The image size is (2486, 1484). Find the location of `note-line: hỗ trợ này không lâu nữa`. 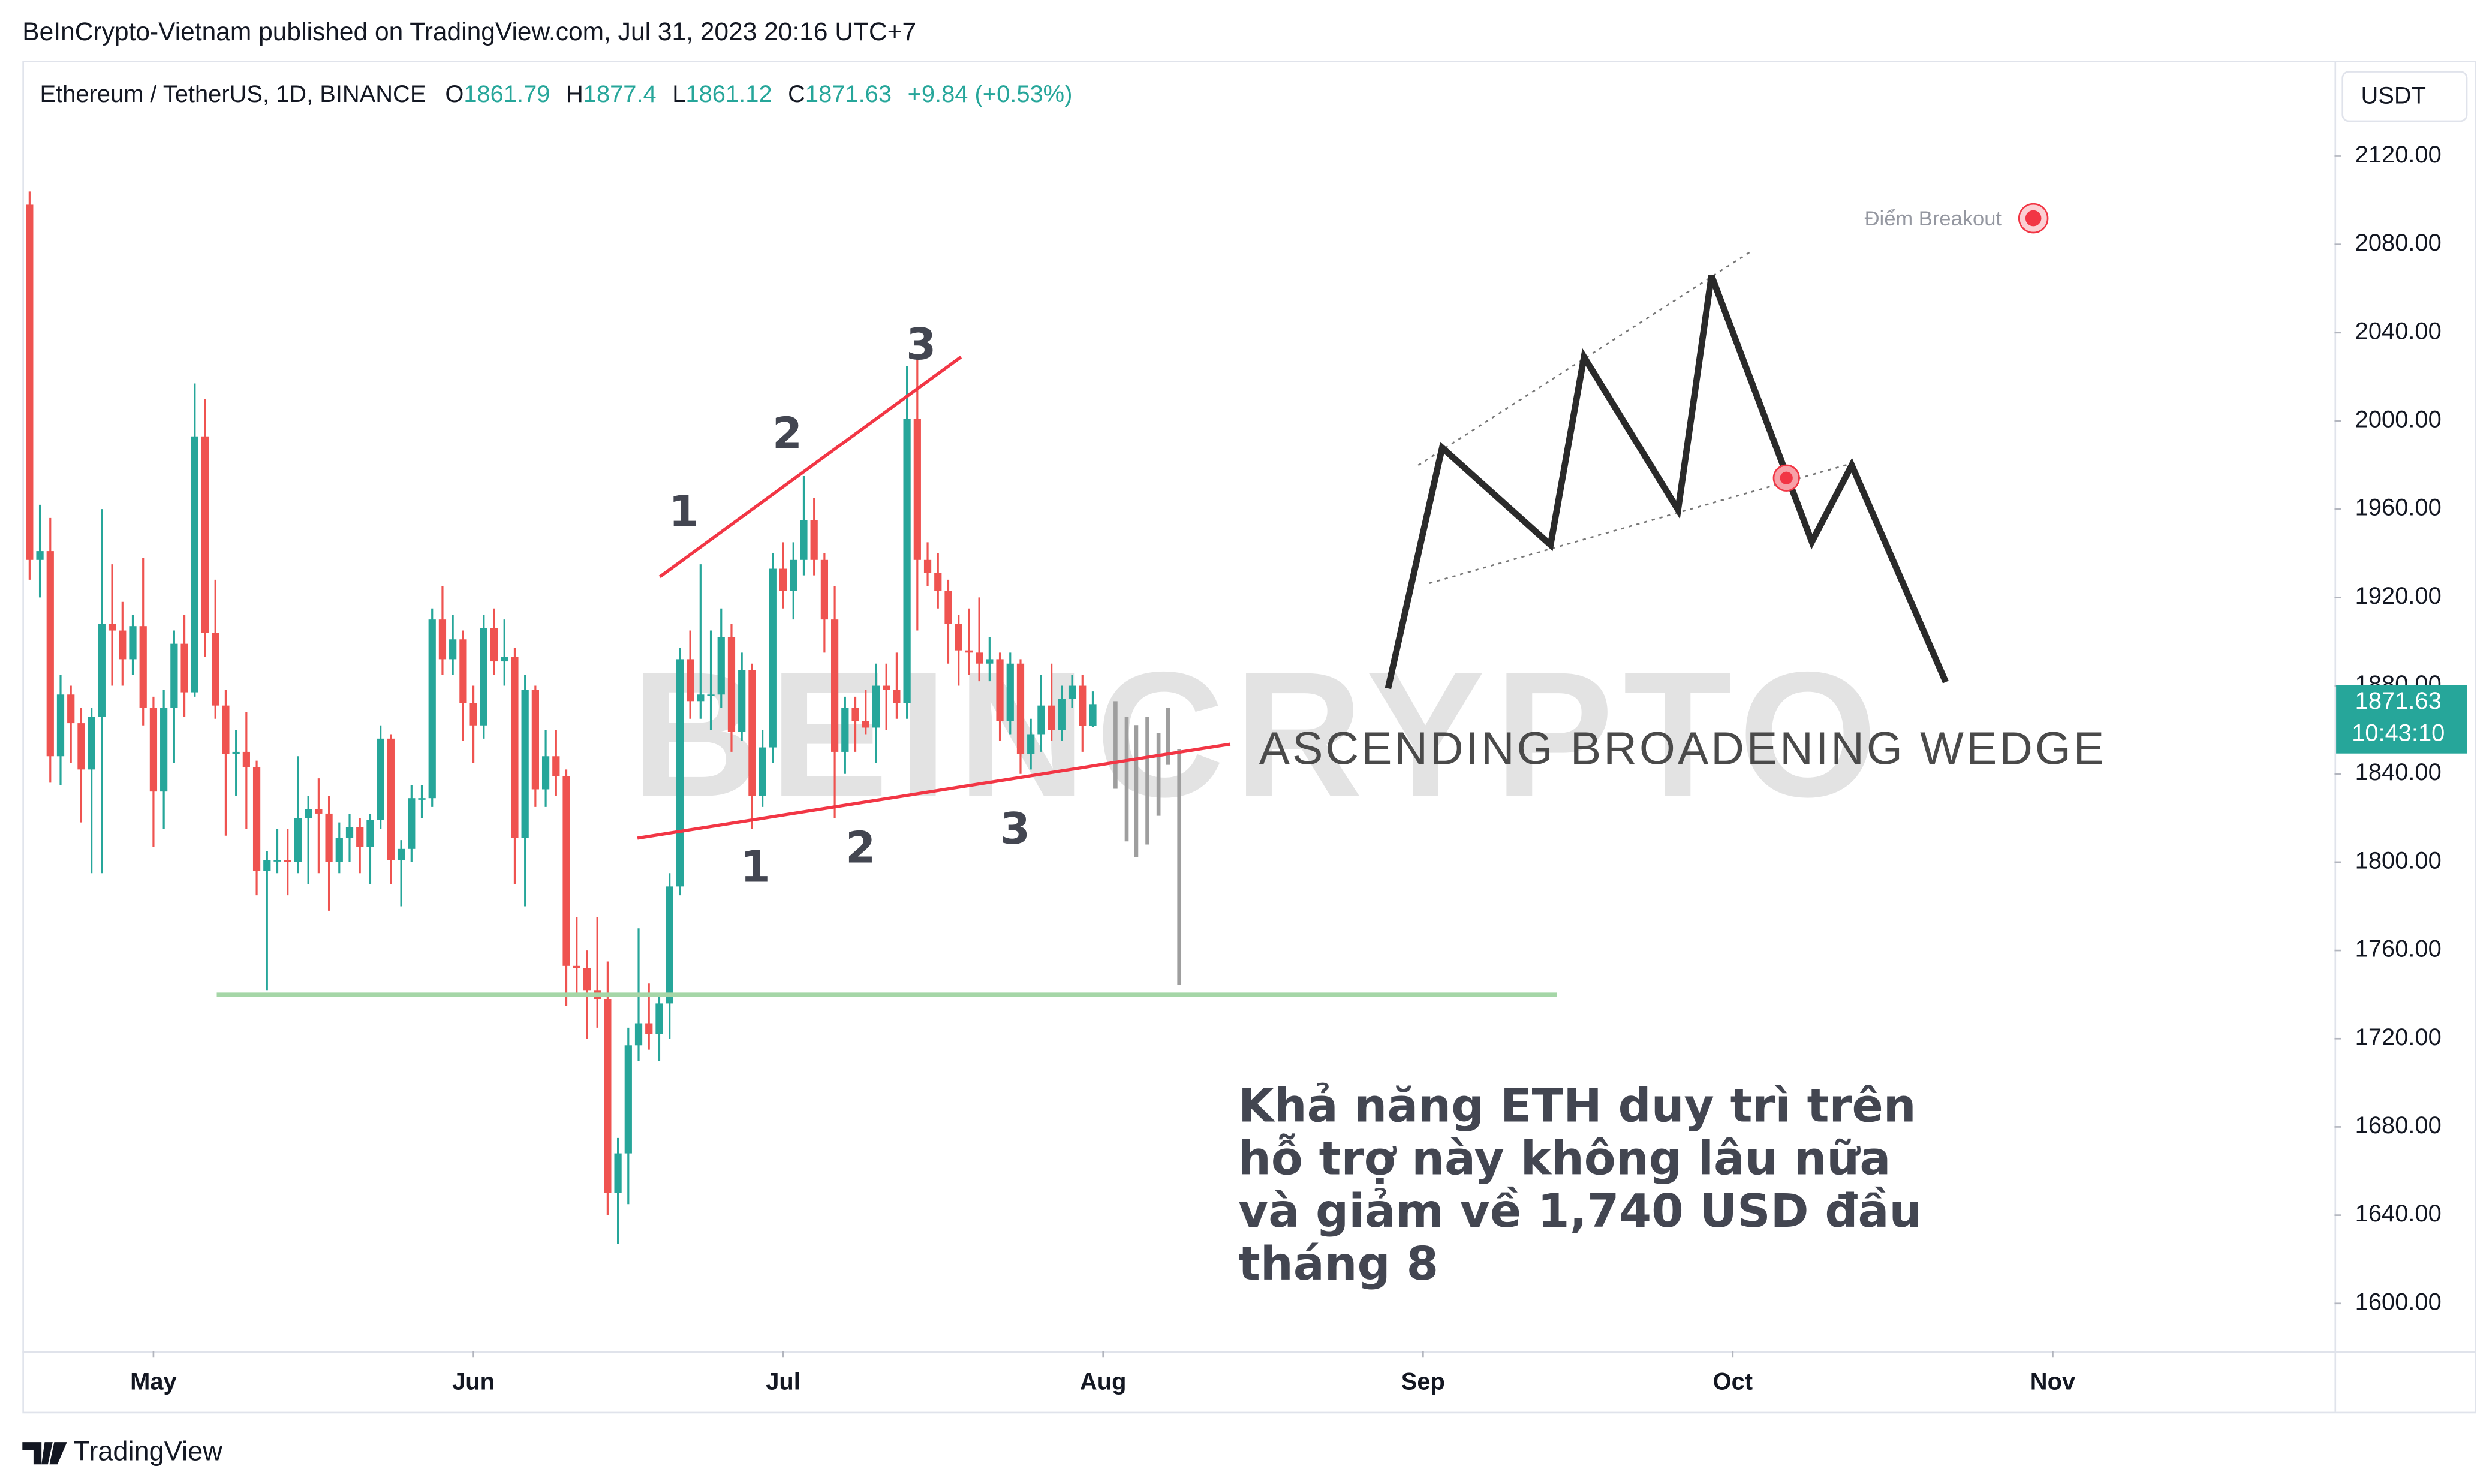

note-line: hỗ trợ này không lâu nữa is located at coordinates (1564, 1158).